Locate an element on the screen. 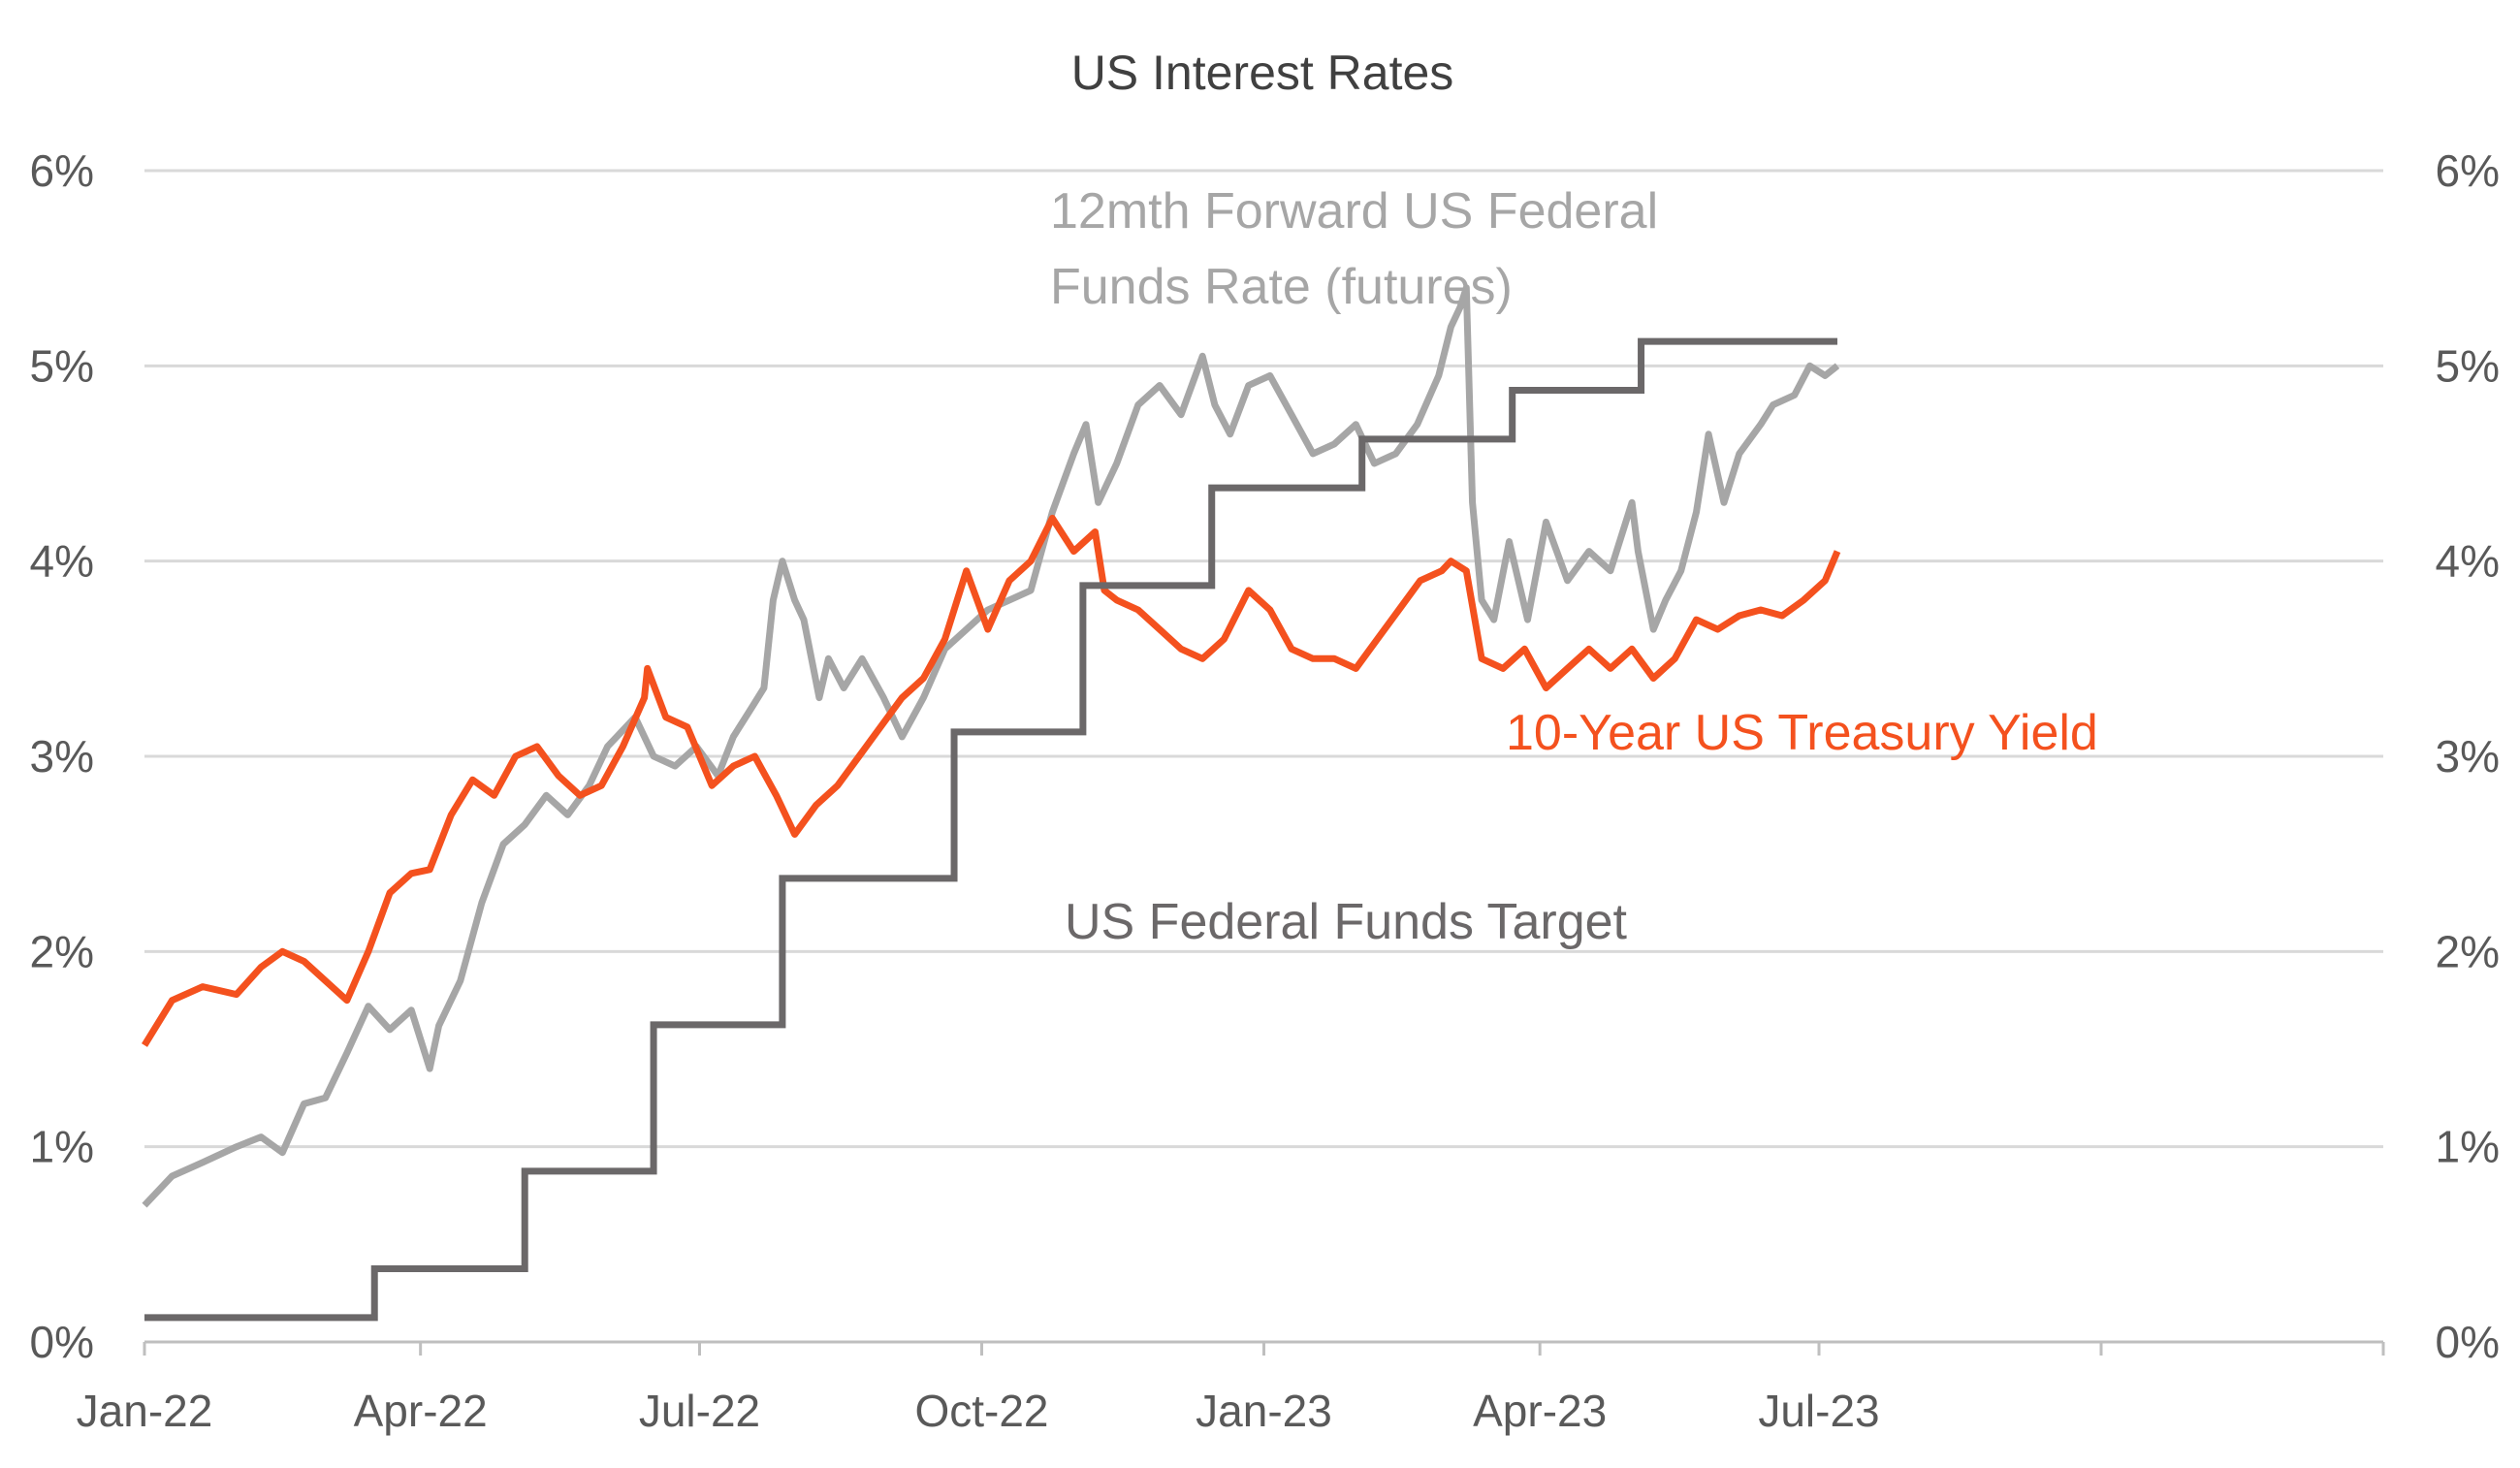  x-tick-label: Apr-23 is located at coordinates (1540, 1411).